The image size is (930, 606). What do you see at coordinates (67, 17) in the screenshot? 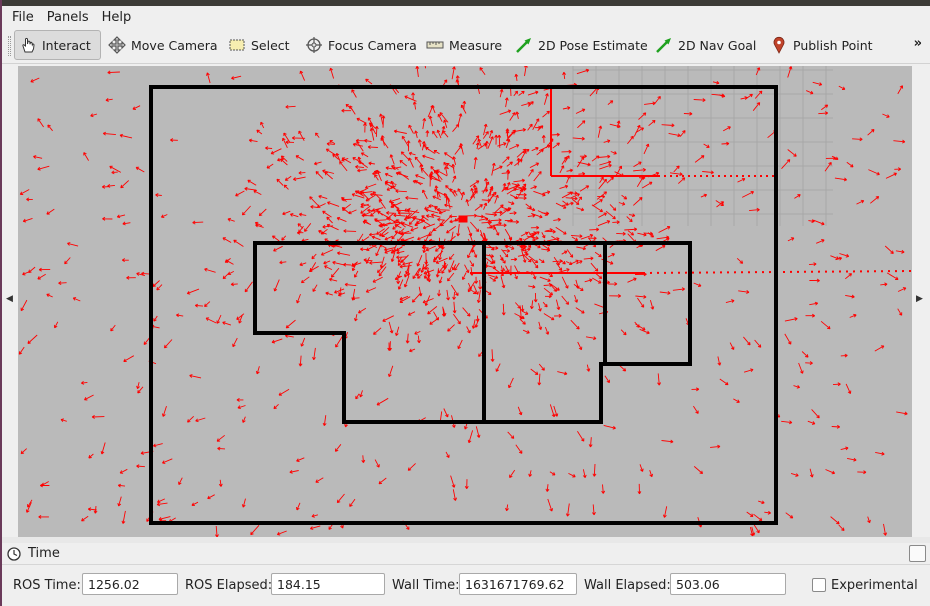
I see `menu-panels: Panels` at bounding box center [67, 17].